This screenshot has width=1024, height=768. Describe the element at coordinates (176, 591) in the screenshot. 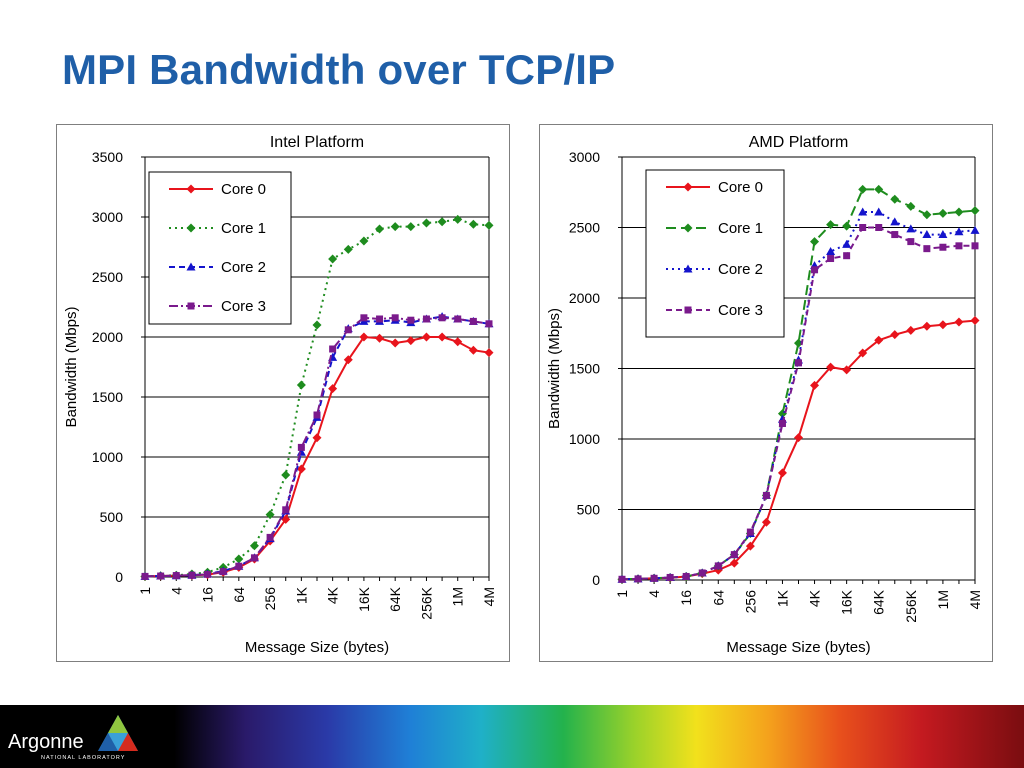

I see `intel-x-tick-label-4: 4` at that location.